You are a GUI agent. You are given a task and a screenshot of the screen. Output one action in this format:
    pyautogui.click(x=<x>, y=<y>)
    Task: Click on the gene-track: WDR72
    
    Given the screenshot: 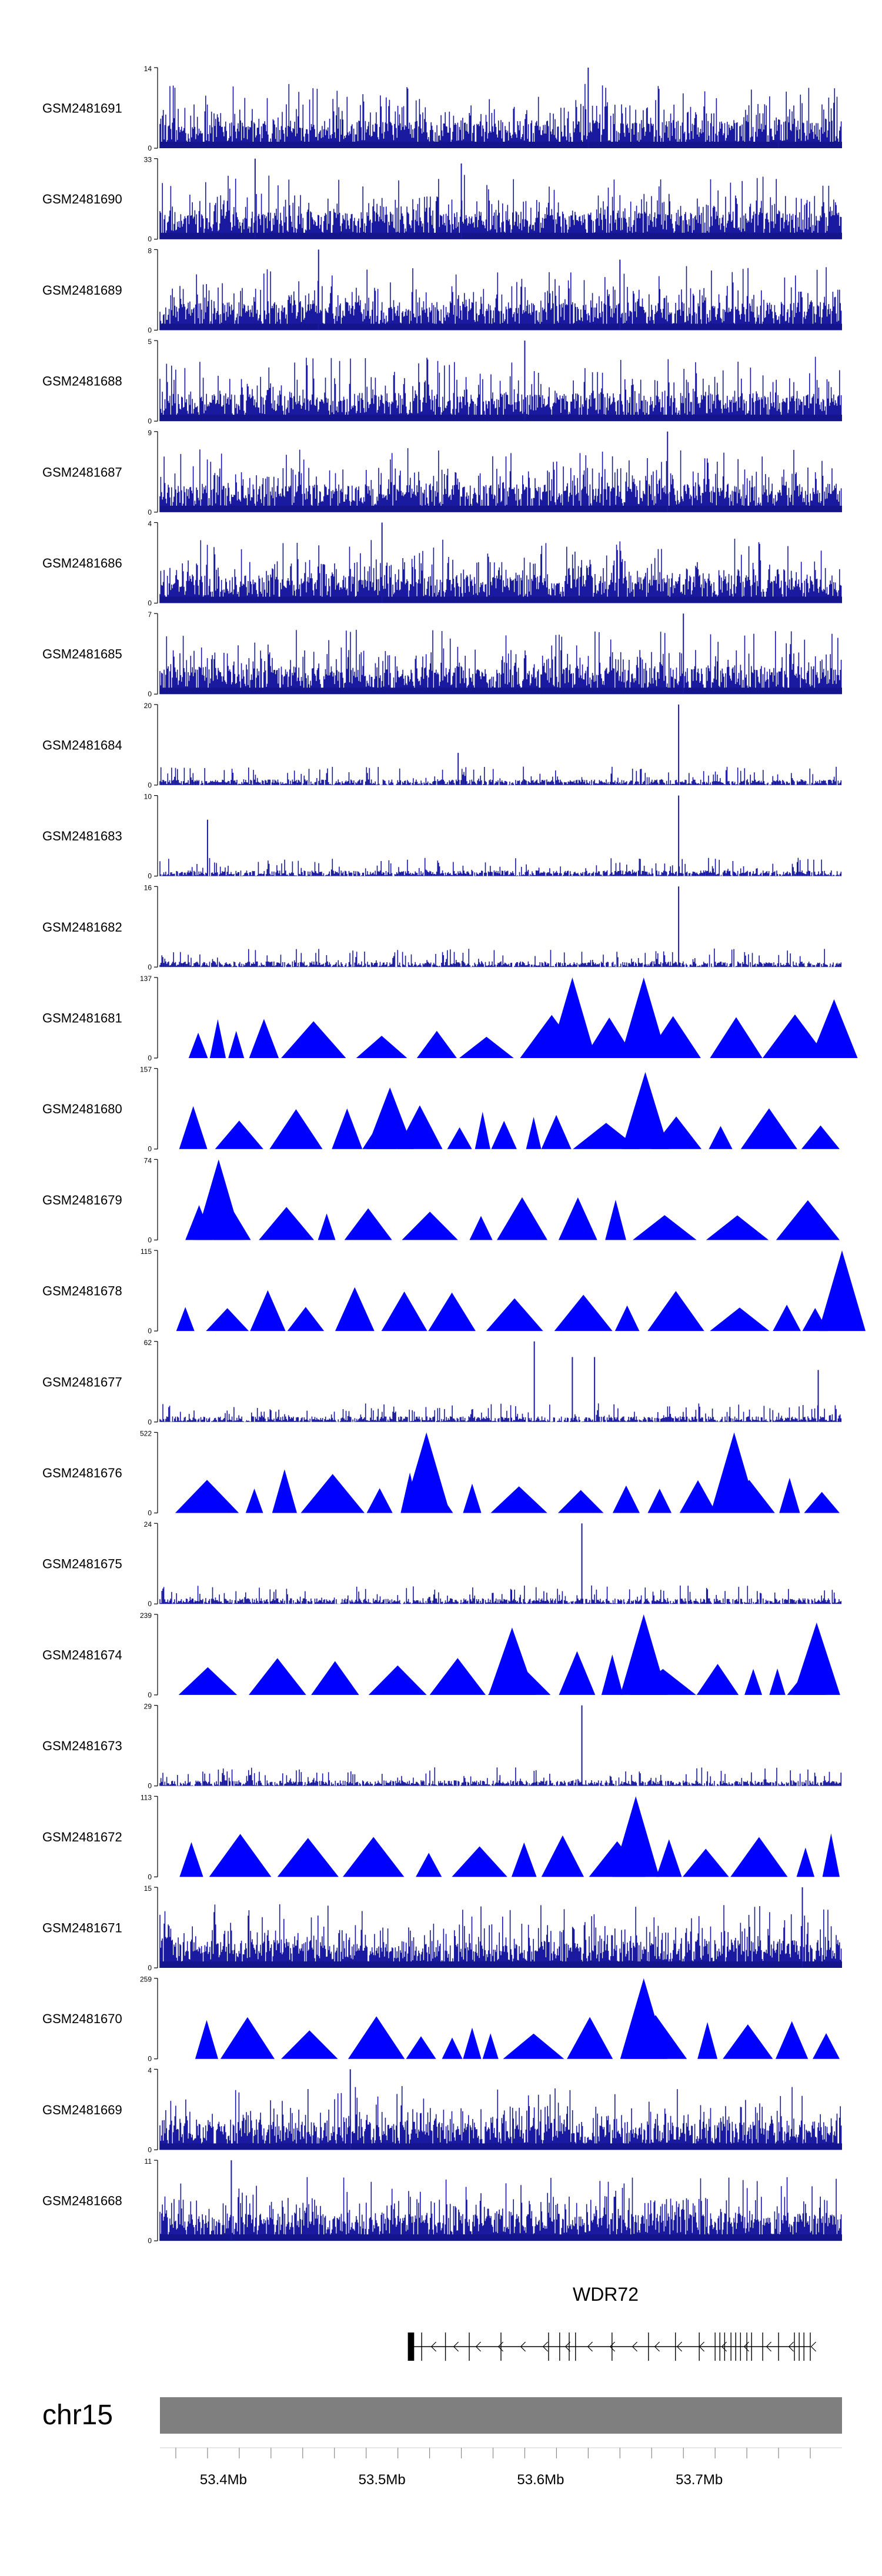 What is the action you would take?
    pyautogui.click(x=612, y=2322)
    